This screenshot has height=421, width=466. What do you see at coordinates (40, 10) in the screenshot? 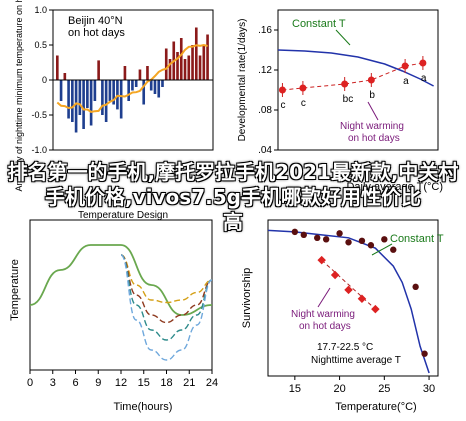
I see `y-tick-label: 1.0` at bounding box center [40, 10].